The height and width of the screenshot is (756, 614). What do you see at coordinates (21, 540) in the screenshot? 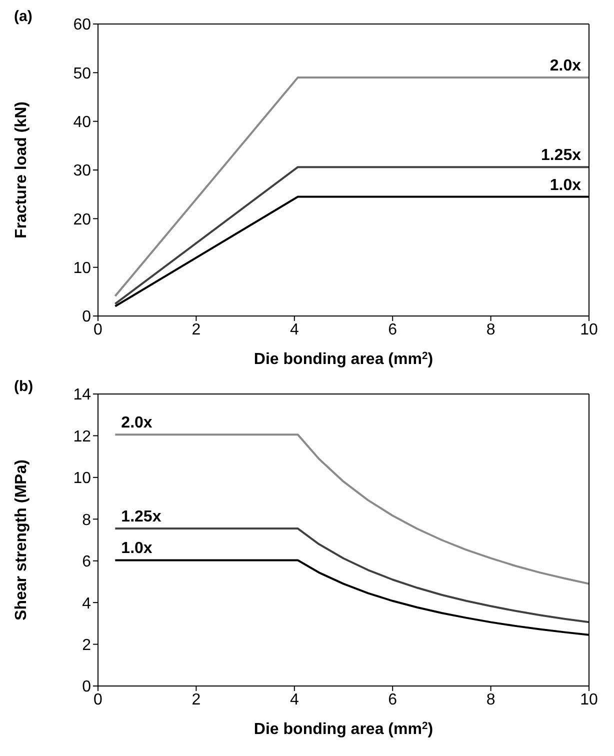
I see `y-axis-title: Shear strength (MPa)` at bounding box center [21, 540].